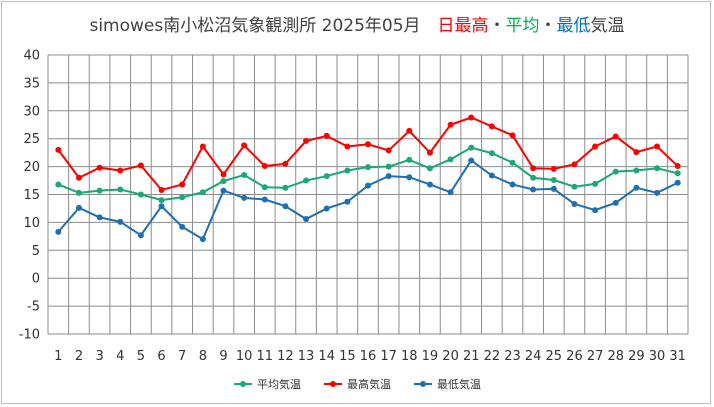 The height and width of the screenshot is (407, 714). Describe the element at coordinates (79, 356) in the screenshot. I see `x-tick-label: 2` at that location.